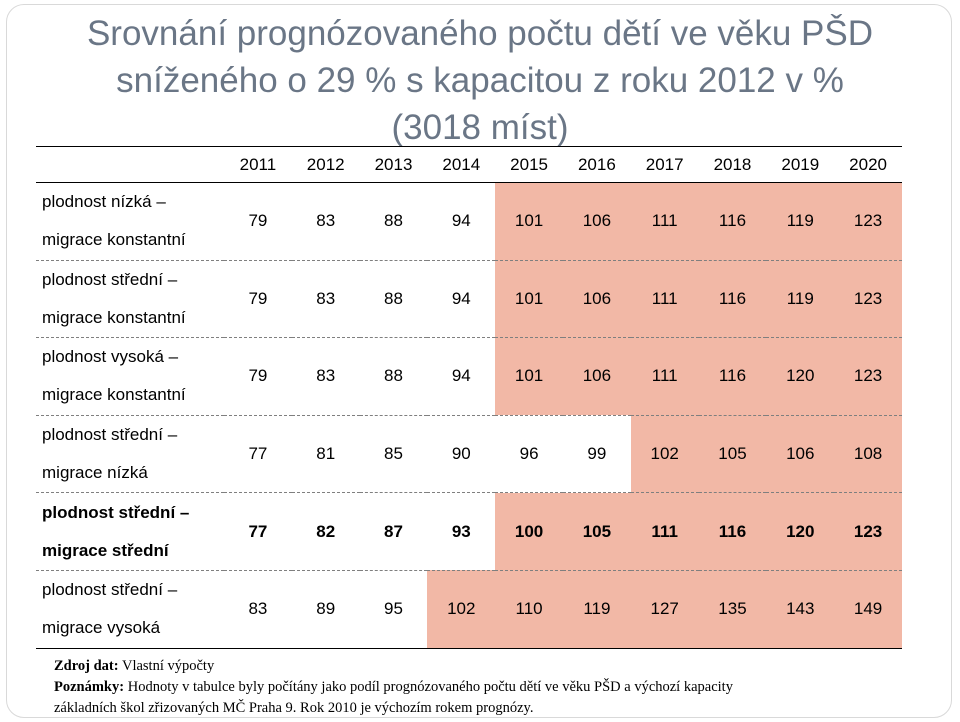 Image resolution: width=960 pixels, height=722 pixels. Describe the element at coordinates (95, 473) in the screenshot. I see `row-label-line-2: migrace nízká` at that location.